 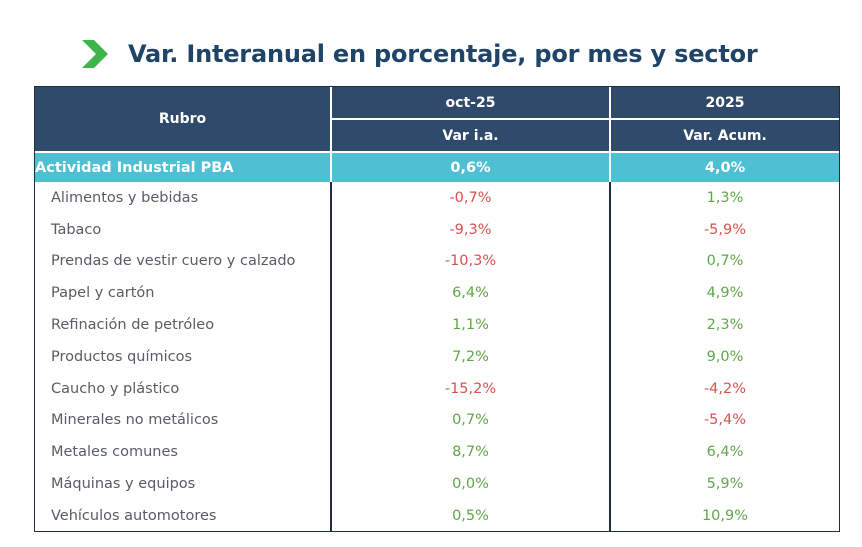 What do you see at coordinates (725, 293) in the screenshot?
I see `row-var-acum: 4,9%` at bounding box center [725, 293].